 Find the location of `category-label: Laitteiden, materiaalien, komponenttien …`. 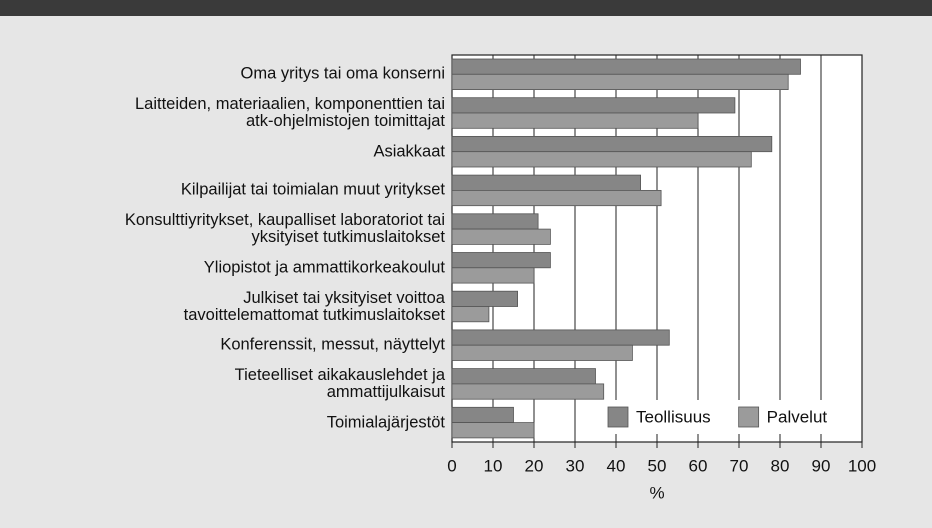

category-label: Laitteiden, materiaalien, komponenttien … is located at coordinates (289, 113).